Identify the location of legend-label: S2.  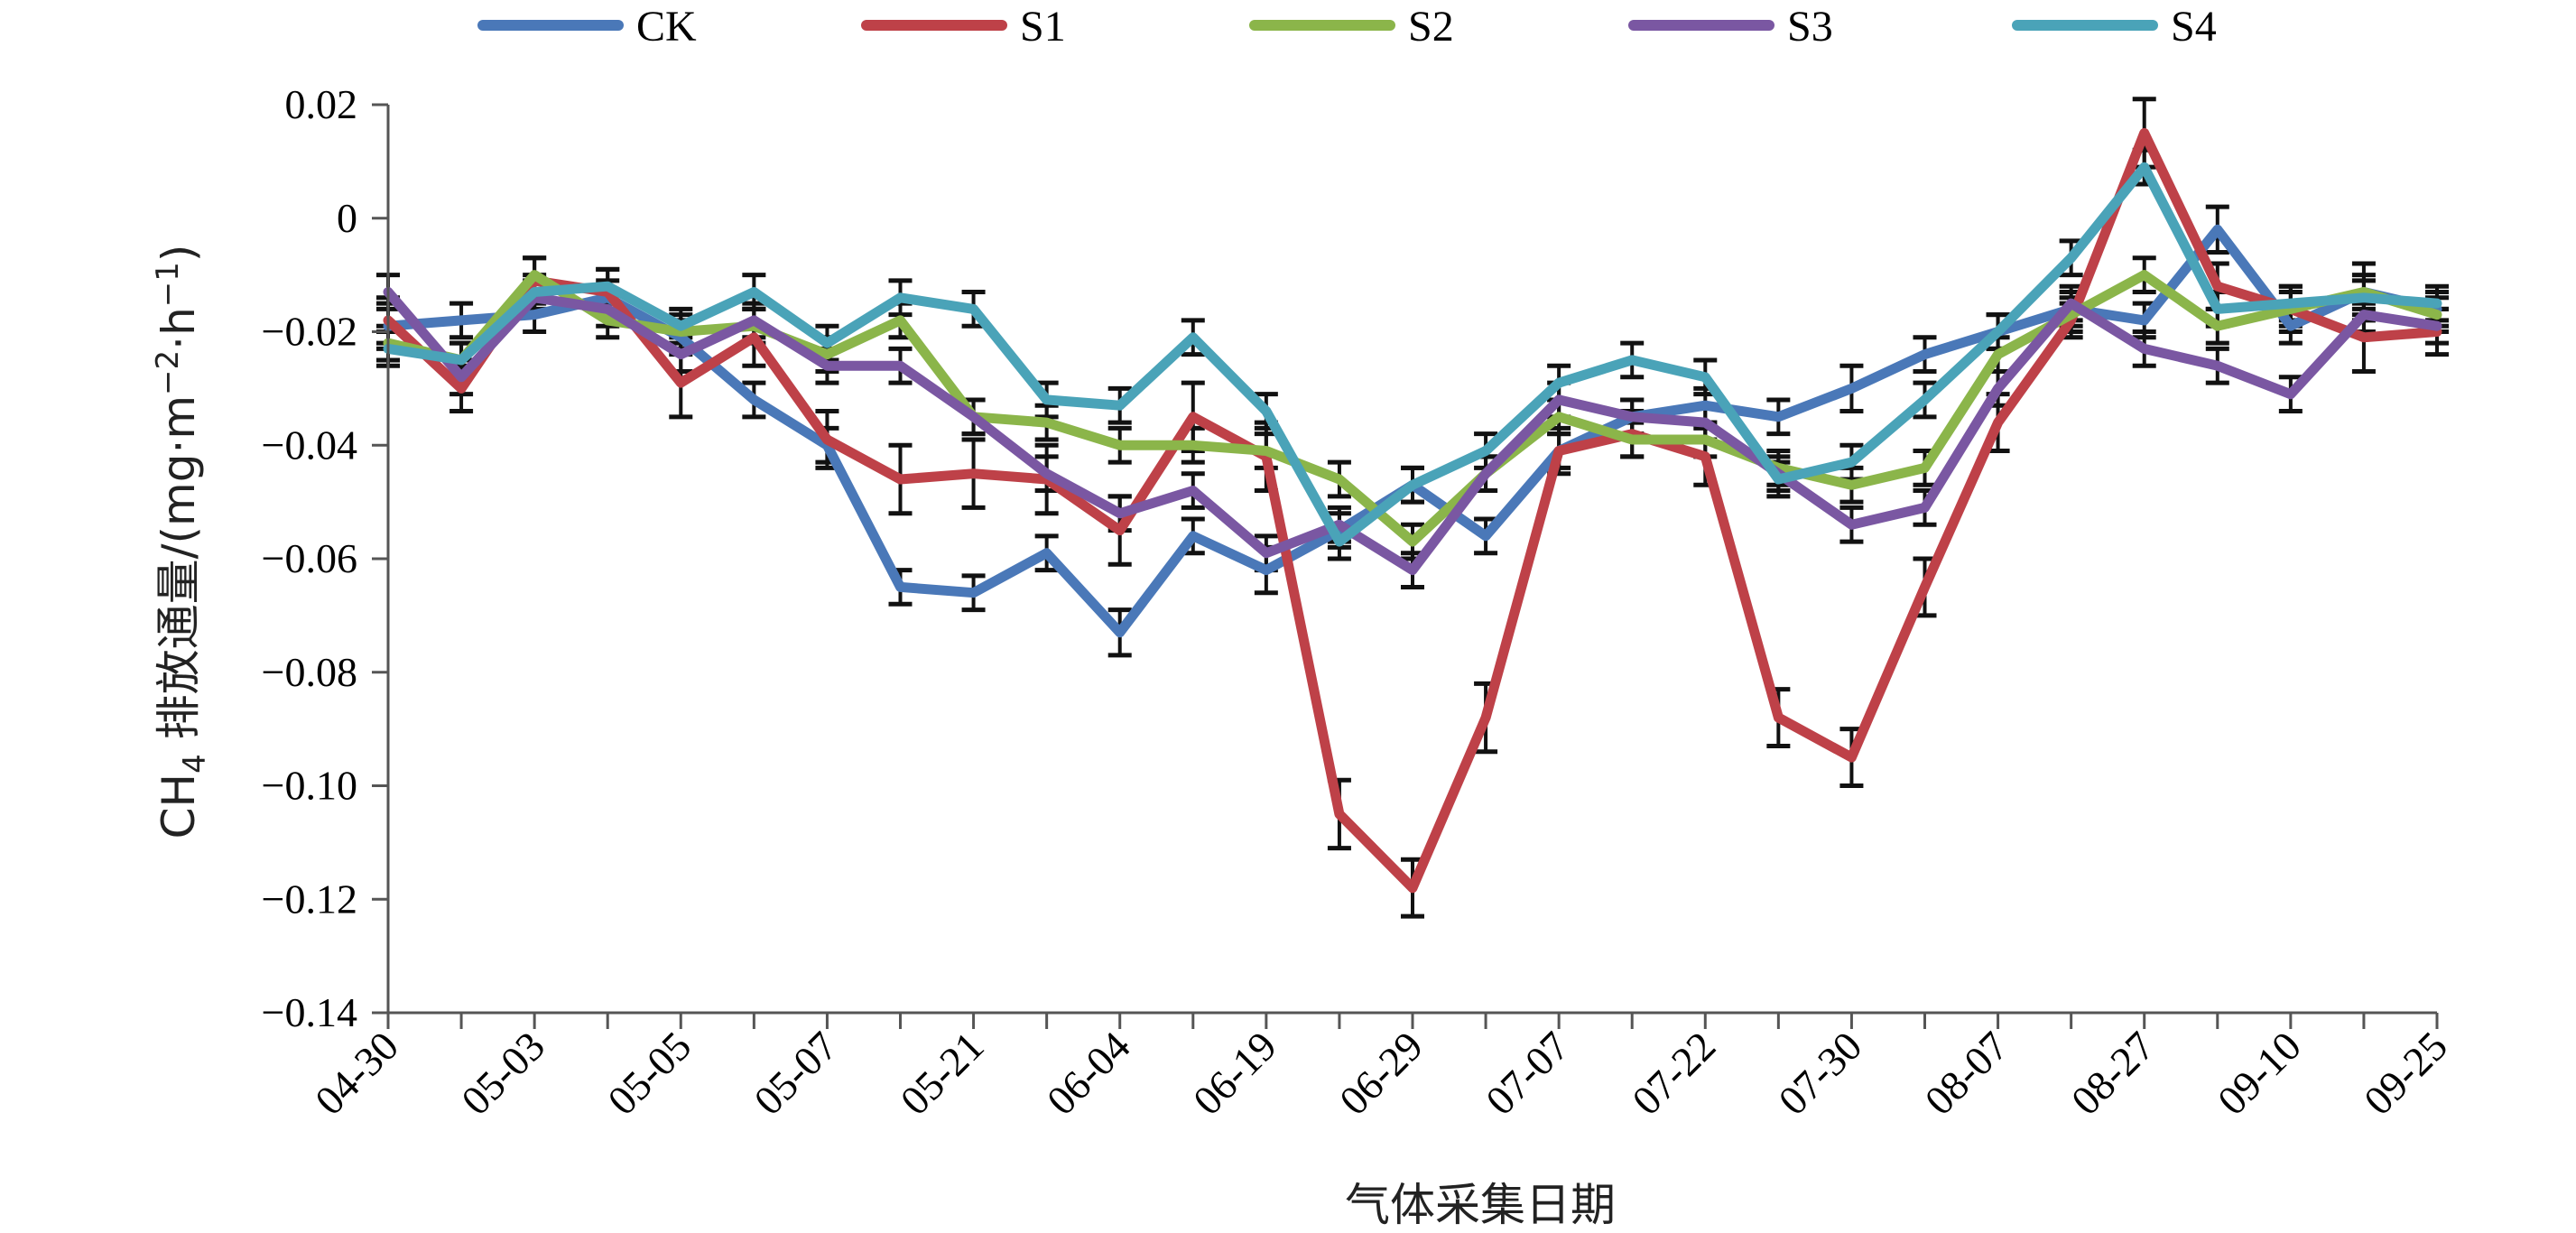
(1431, 27).